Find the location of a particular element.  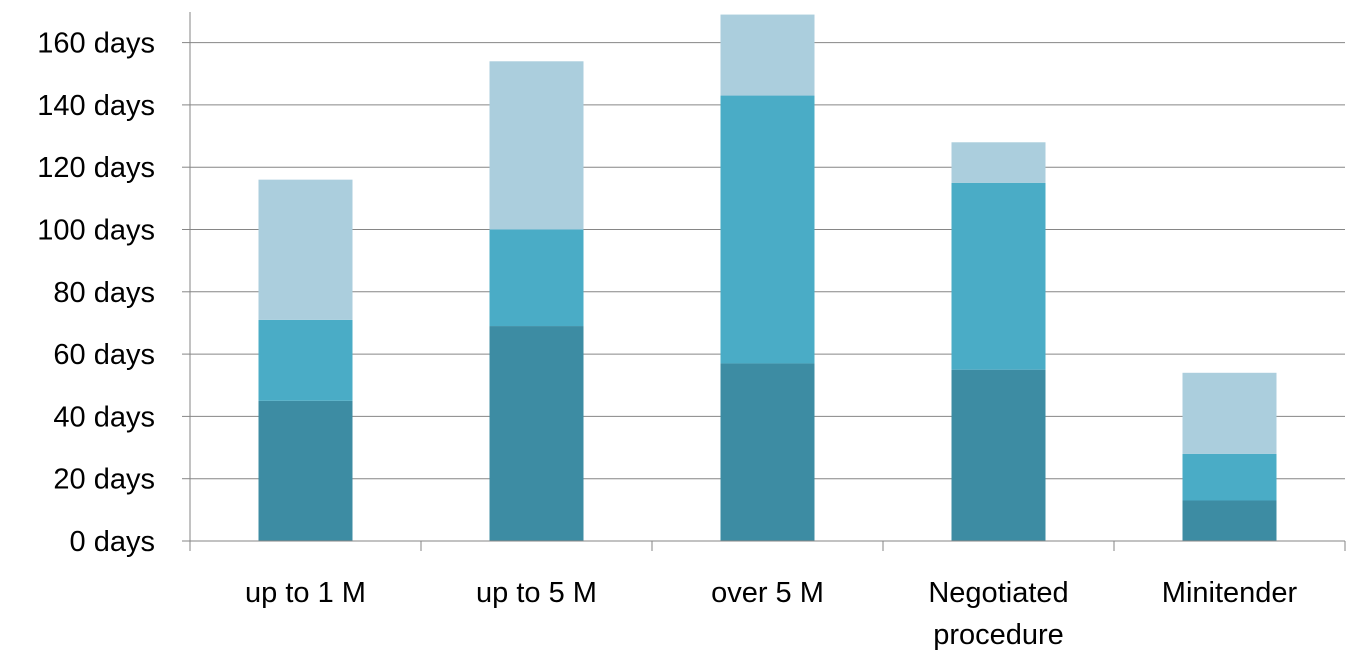

x-tick-label: up to 1 M is located at coordinates (305, 593).